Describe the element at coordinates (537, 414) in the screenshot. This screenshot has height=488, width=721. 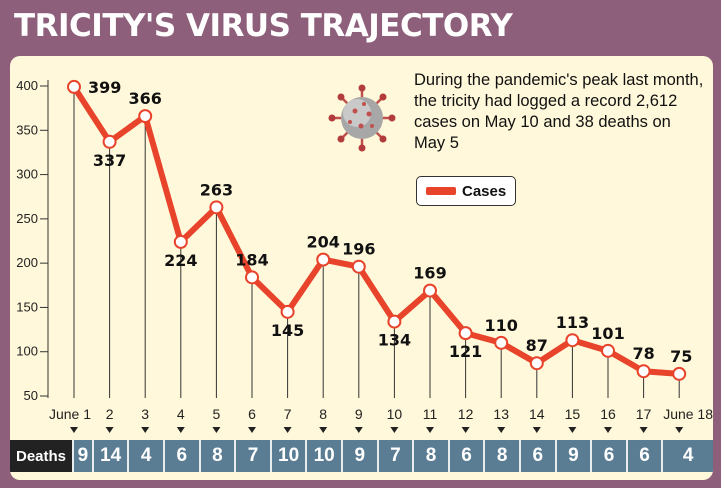
I see `x-tick-label: 14` at that location.